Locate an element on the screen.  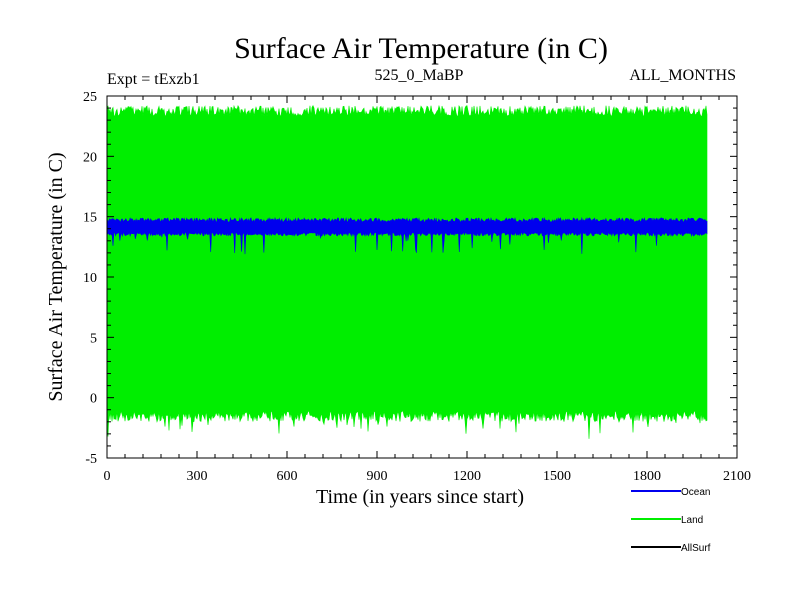
x-tick-label: 900 is located at coordinates (377, 476).